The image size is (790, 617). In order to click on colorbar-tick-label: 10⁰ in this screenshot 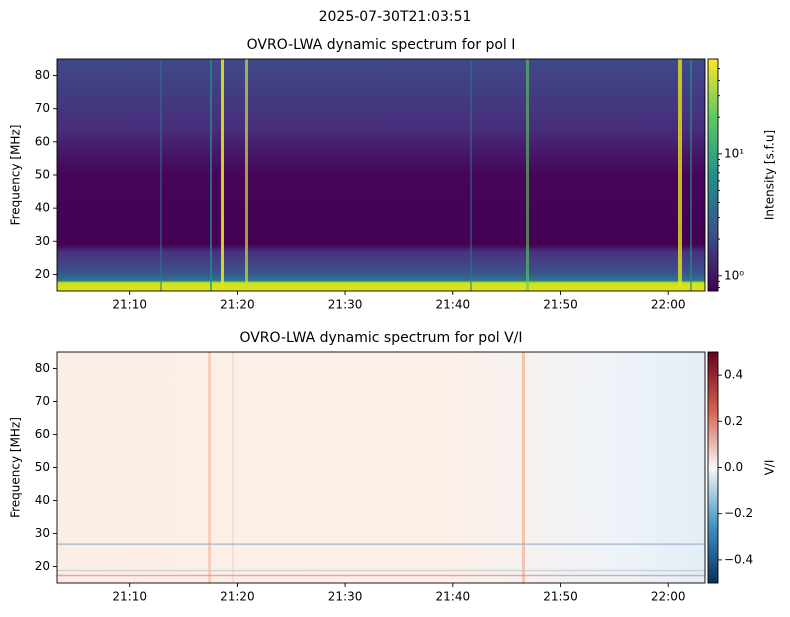, I will do `click(734, 275)`.